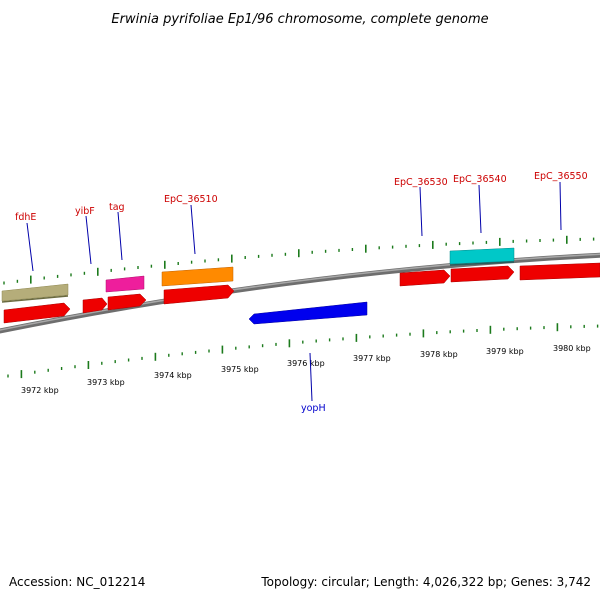 This screenshot has height=600, width=600. Describe the element at coordinates (127, 302) in the screenshot. I see `tag-gene` at that location.